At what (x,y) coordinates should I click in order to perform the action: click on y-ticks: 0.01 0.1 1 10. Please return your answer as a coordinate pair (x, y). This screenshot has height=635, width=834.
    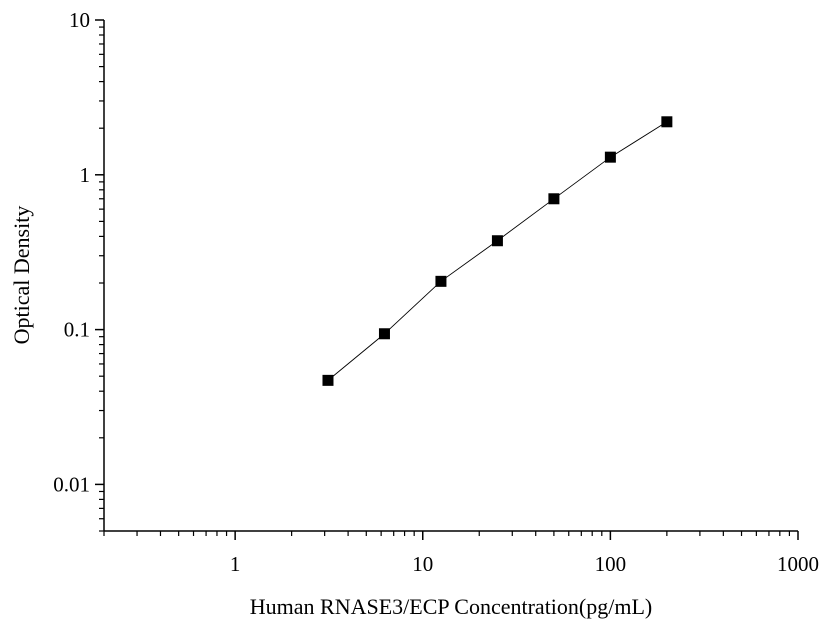
    Looking at the image, I should click on (78, 270).